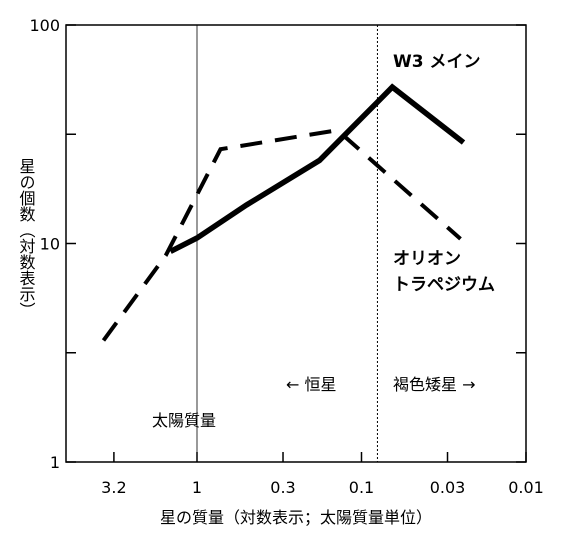 This screenshot has width=567, height=536. What do you see at coordinates (50, 244) in the screenshot?
I see `y-tick-label: 10` at bounding box center [50, 244].